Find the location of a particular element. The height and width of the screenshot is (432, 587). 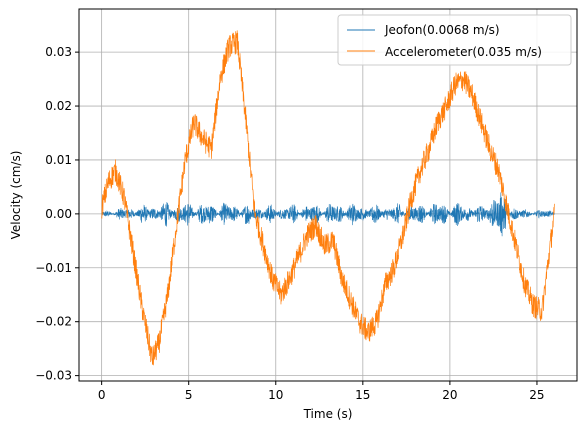

legend-label-jeofon: Jeofon(0.0068 m/s) is located at coordinates (442, 30).